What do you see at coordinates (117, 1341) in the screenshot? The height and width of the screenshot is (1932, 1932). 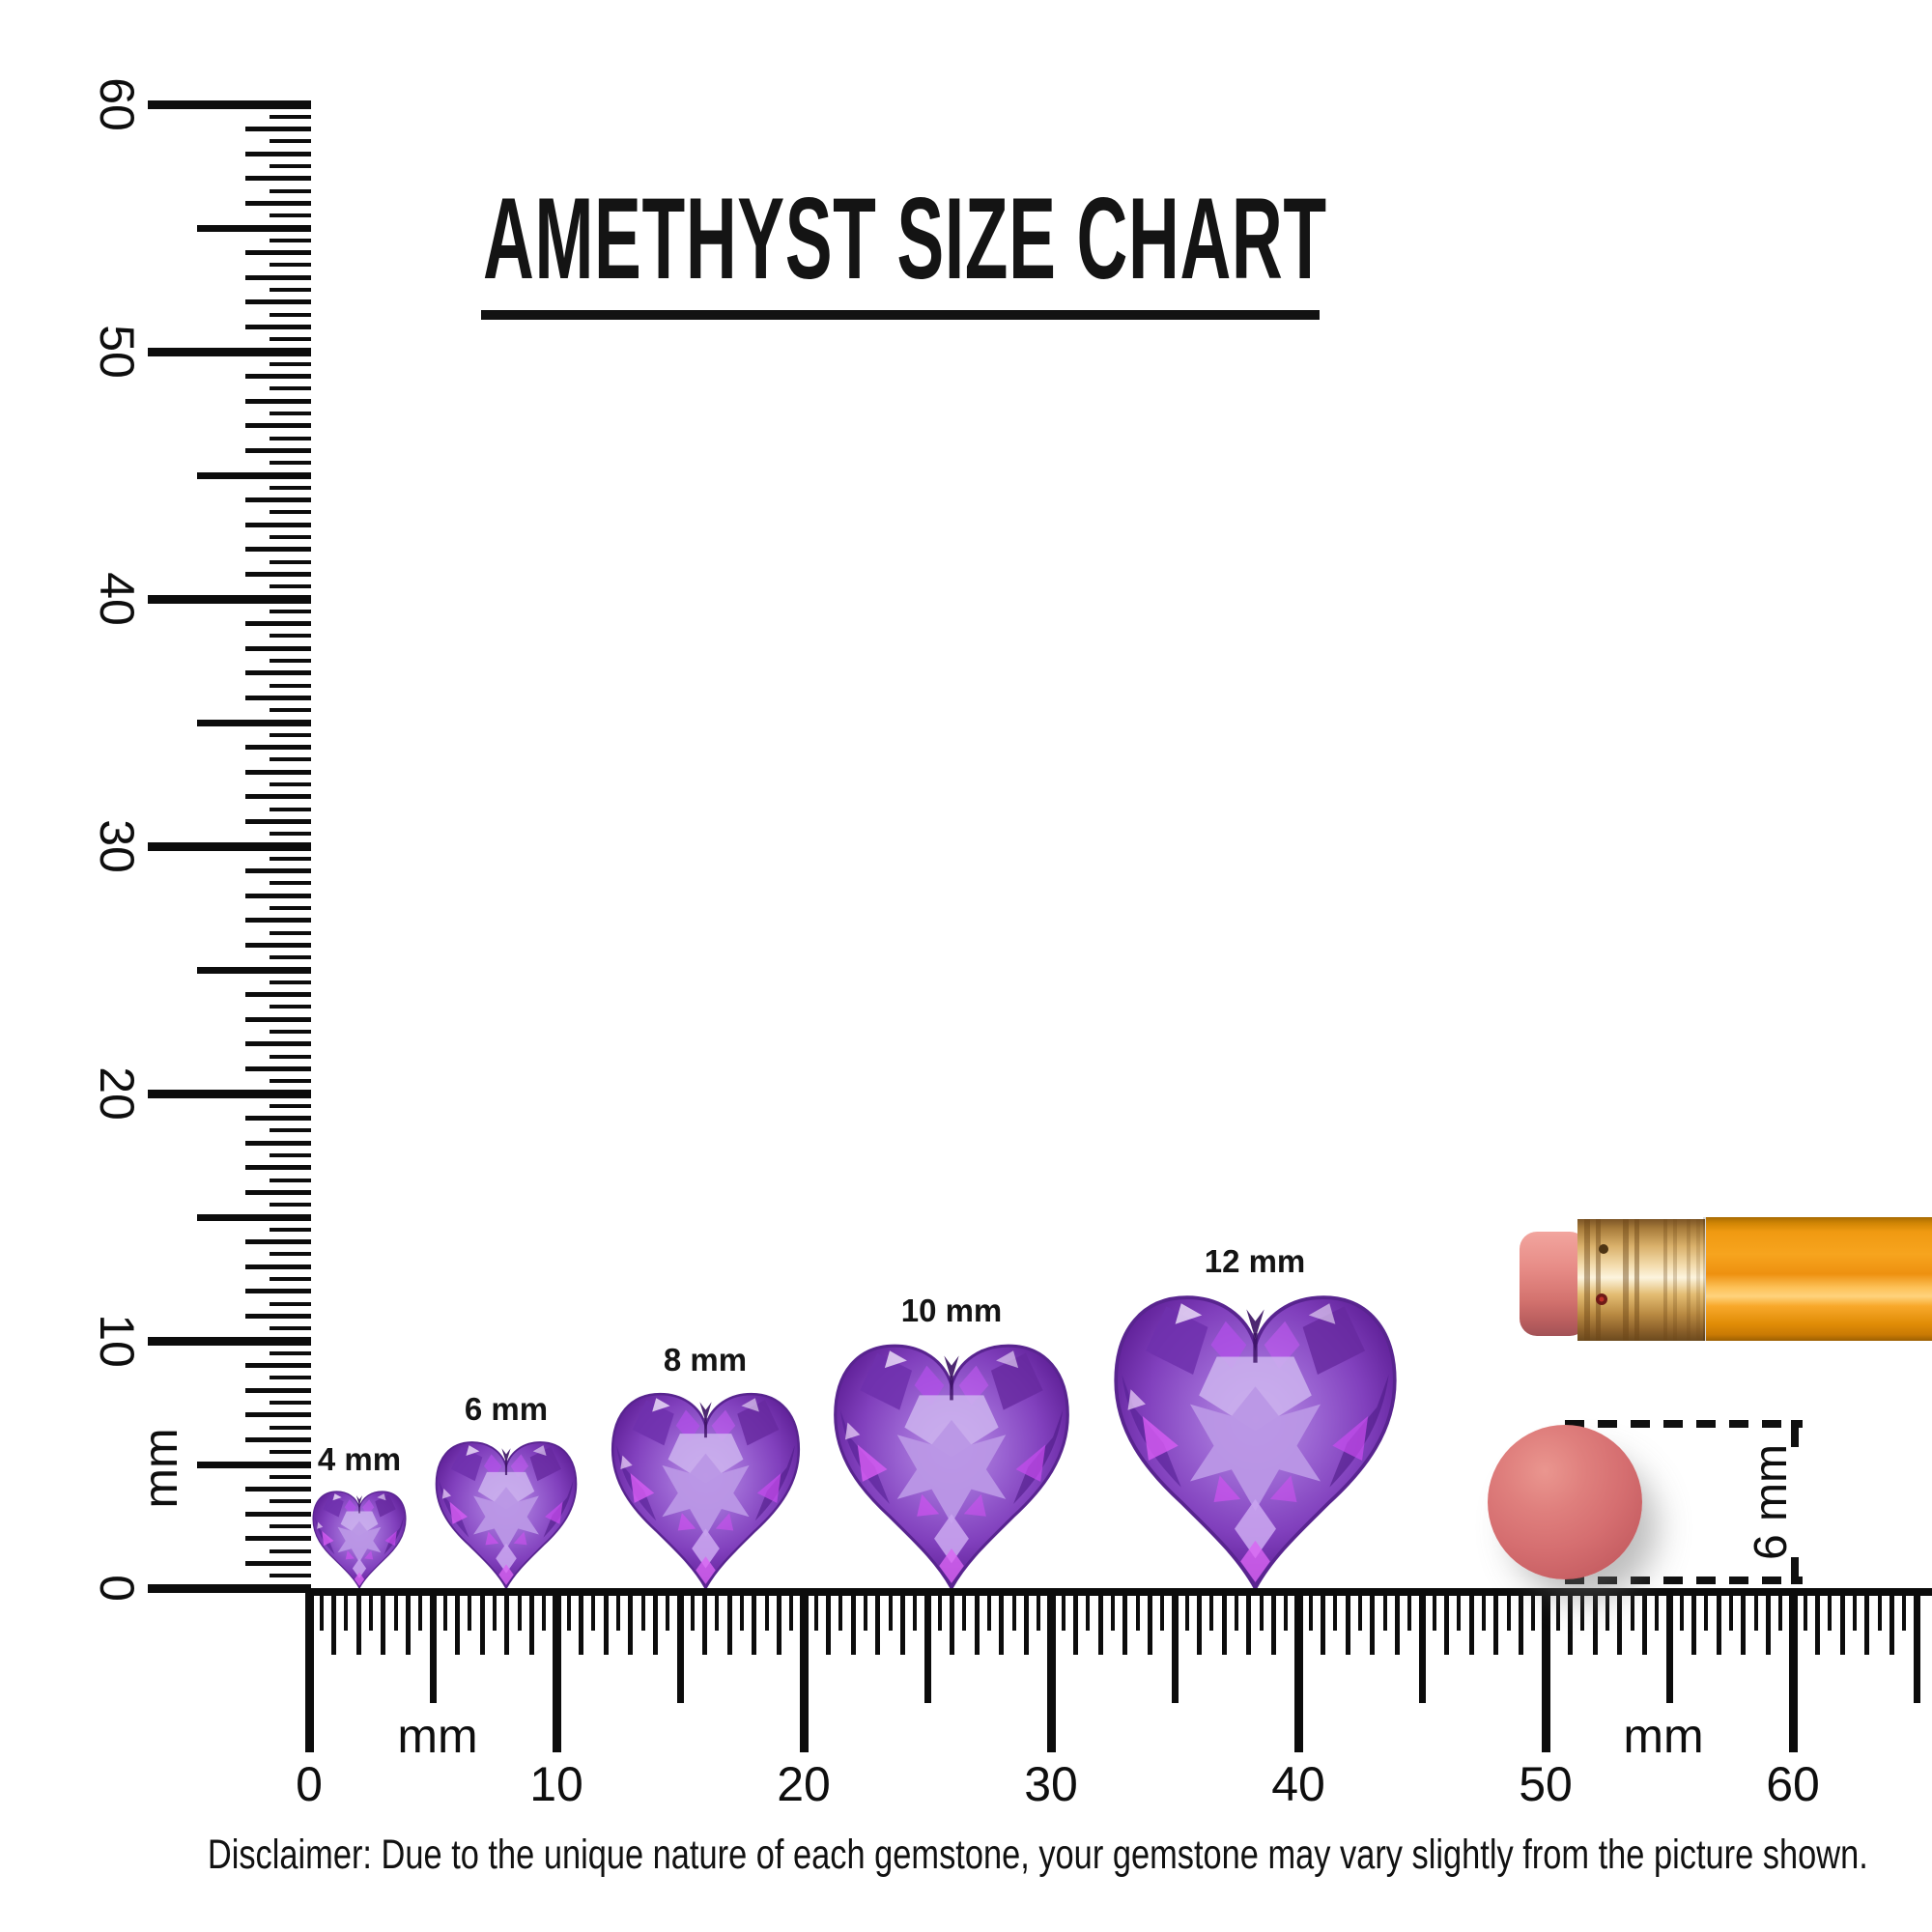 I see `ruler-number: 10` at bounding box center [117, 1341].